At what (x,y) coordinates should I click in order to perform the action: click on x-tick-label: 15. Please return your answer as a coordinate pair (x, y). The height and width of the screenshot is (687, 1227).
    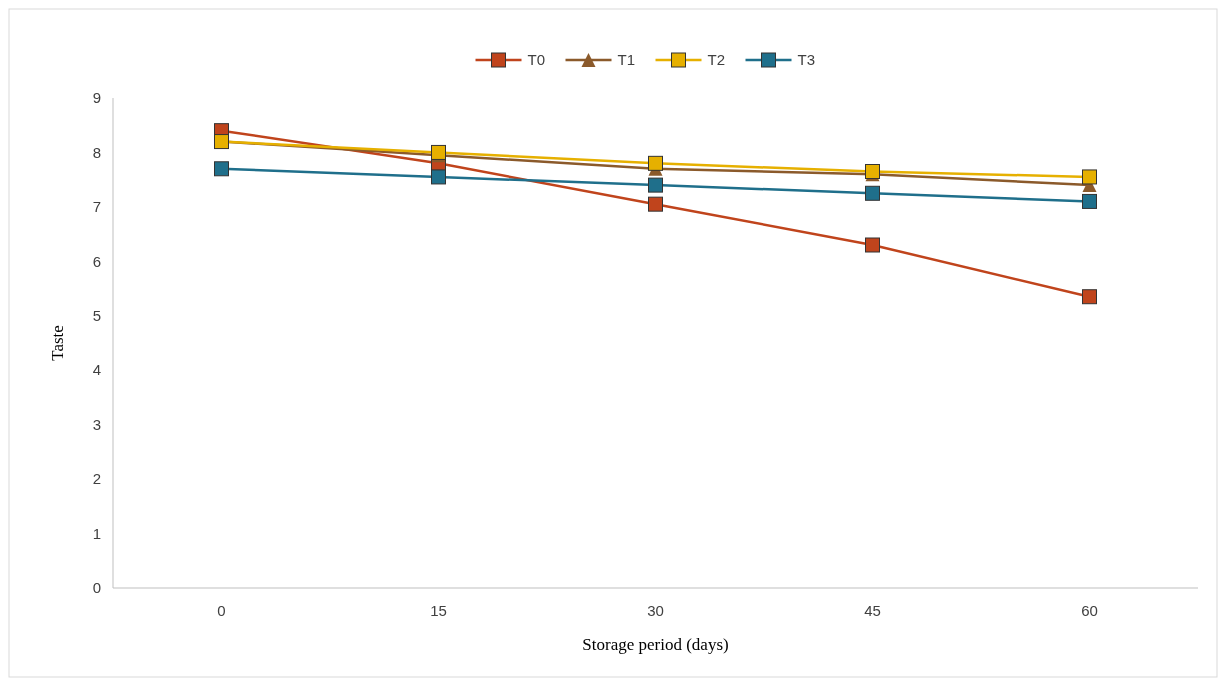
    Looking at the image, I should click on (438, 610).